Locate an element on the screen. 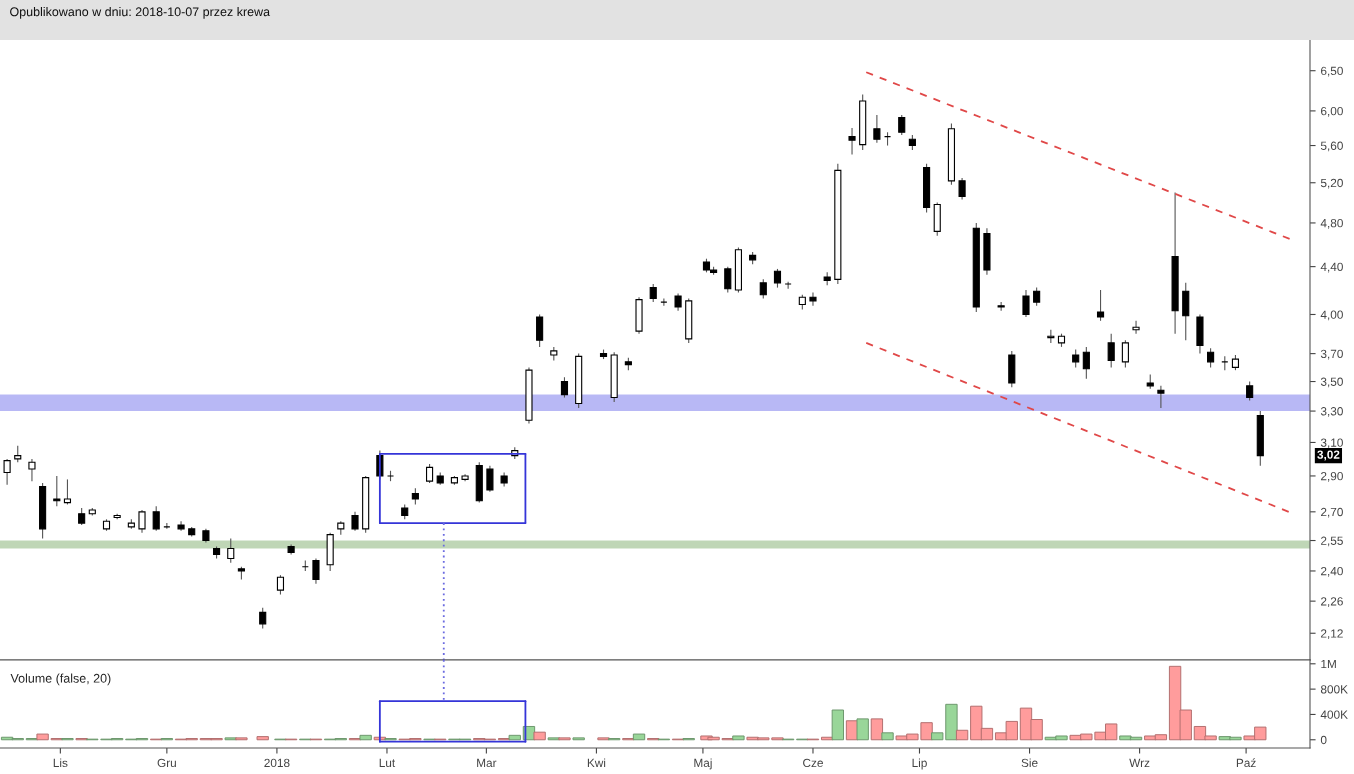 This screenshot has width=1354, height=774. y-tick-label: 2,55 is located at coordinates (1332, 541).